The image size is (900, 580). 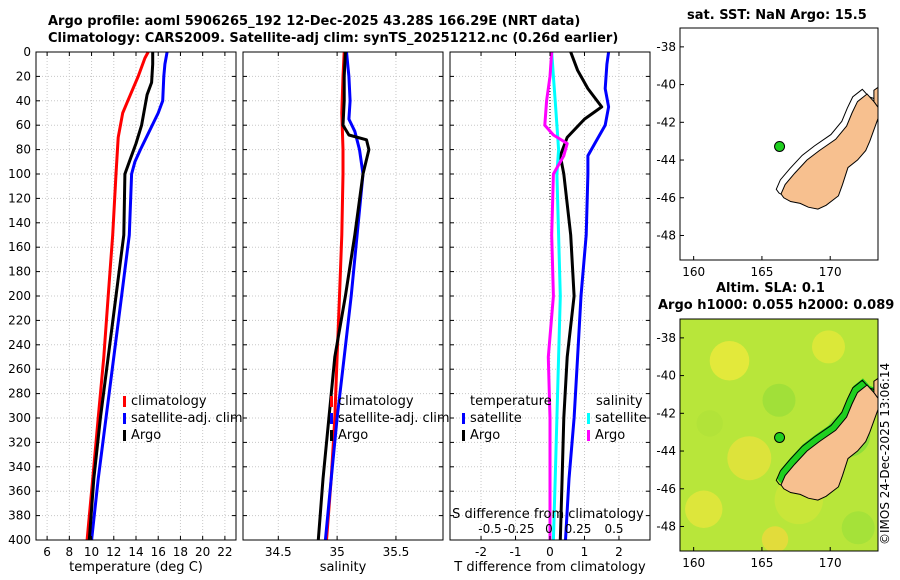 I want to click on x-tick-label: -1, so click(x=516, y=552).